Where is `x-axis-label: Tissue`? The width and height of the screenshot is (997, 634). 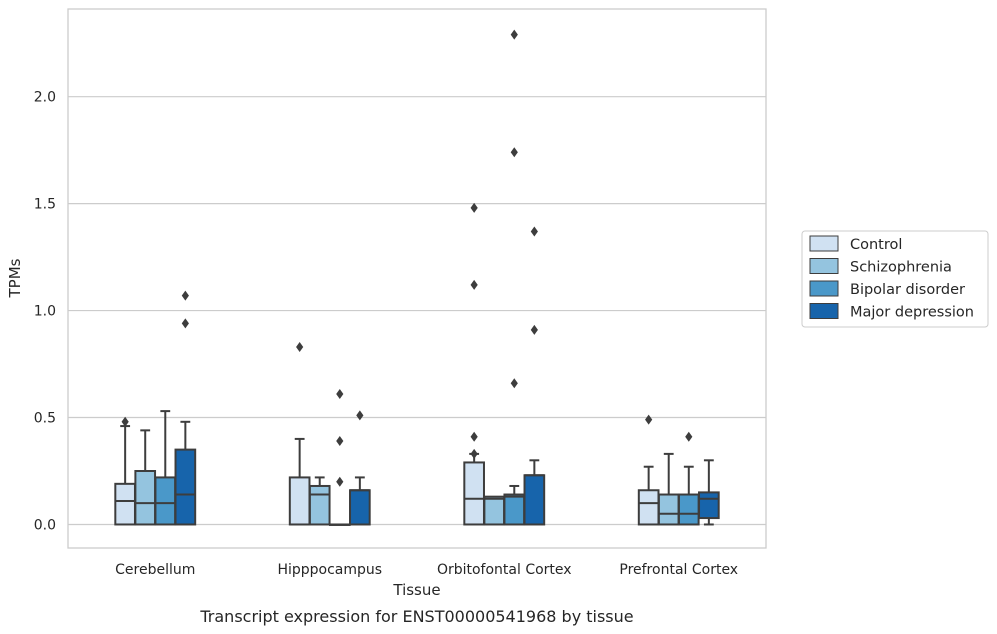 x-axis-label: Tissue is located at coordinates (416, 590).